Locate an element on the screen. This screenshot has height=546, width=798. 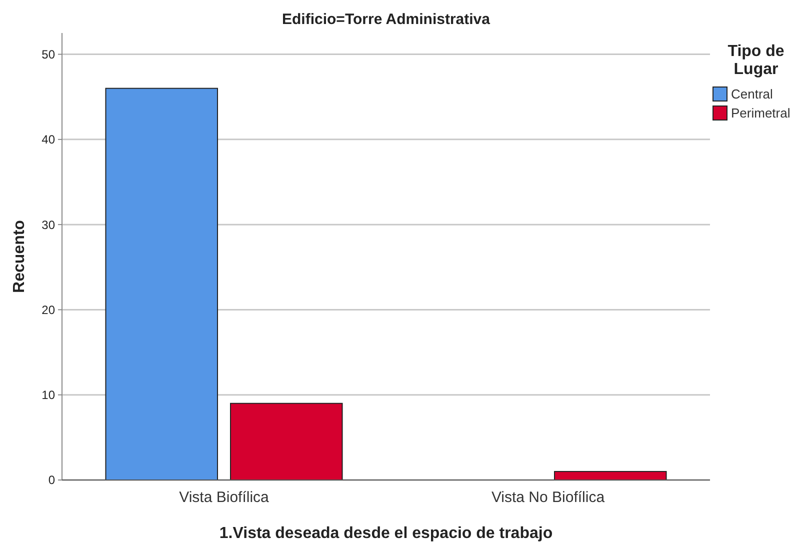
legend-label: Perimetral is located at coordinates (760, 113).